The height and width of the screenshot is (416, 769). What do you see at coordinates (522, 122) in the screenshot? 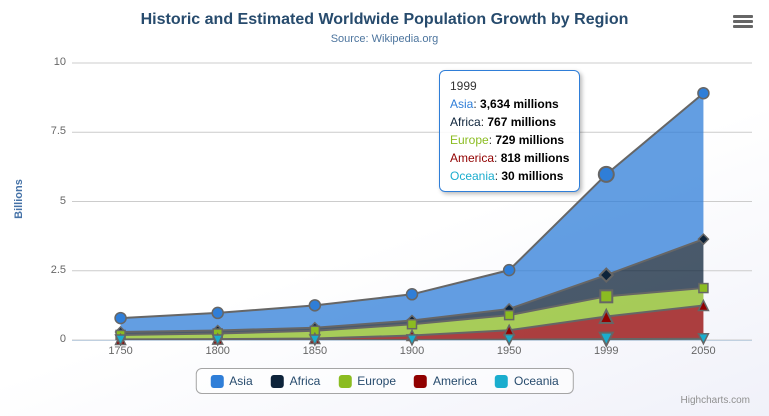
I see `tooltip-series-value: 767 millions` at bounding box center [522, 122].